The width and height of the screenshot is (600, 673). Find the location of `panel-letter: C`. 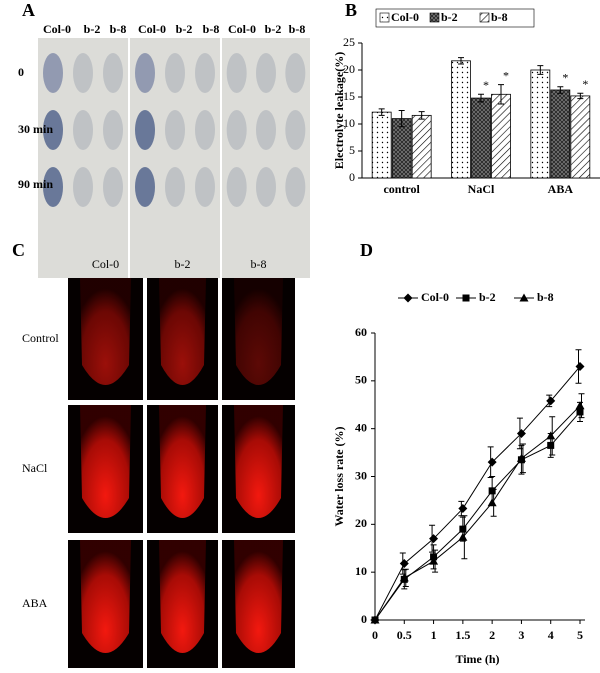

panel-letter: C is located at coordinates (18, 250).